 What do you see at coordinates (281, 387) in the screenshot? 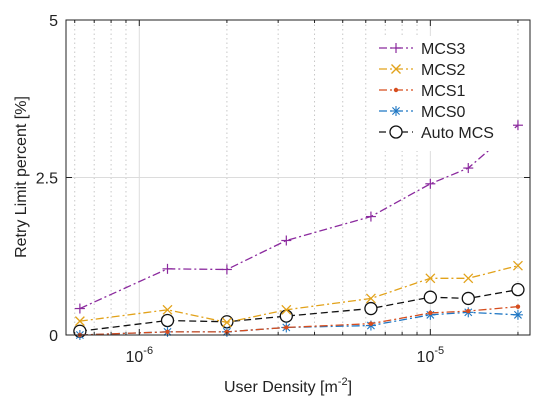
I see `x-axis-label-main: User Density [m` at bounding box center [281, 387].